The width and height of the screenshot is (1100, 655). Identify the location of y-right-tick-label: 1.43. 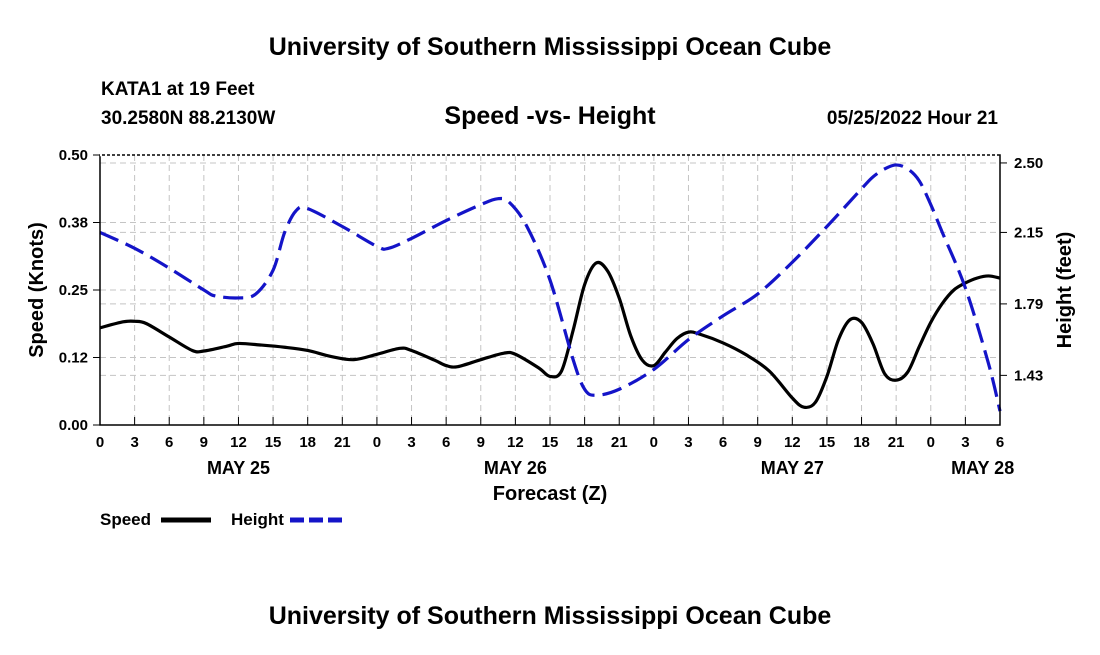
(1028, 375).